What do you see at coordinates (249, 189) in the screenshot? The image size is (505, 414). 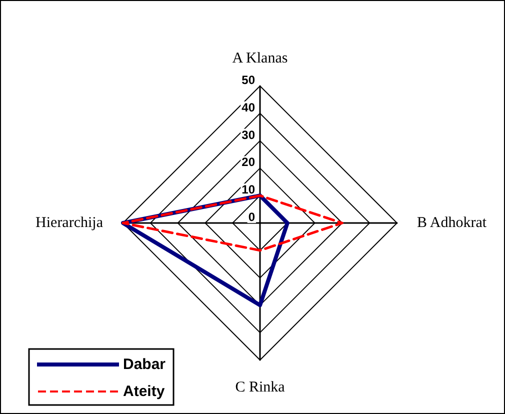 I see `y-tick-label: 10` at bounding box center [249, 189].